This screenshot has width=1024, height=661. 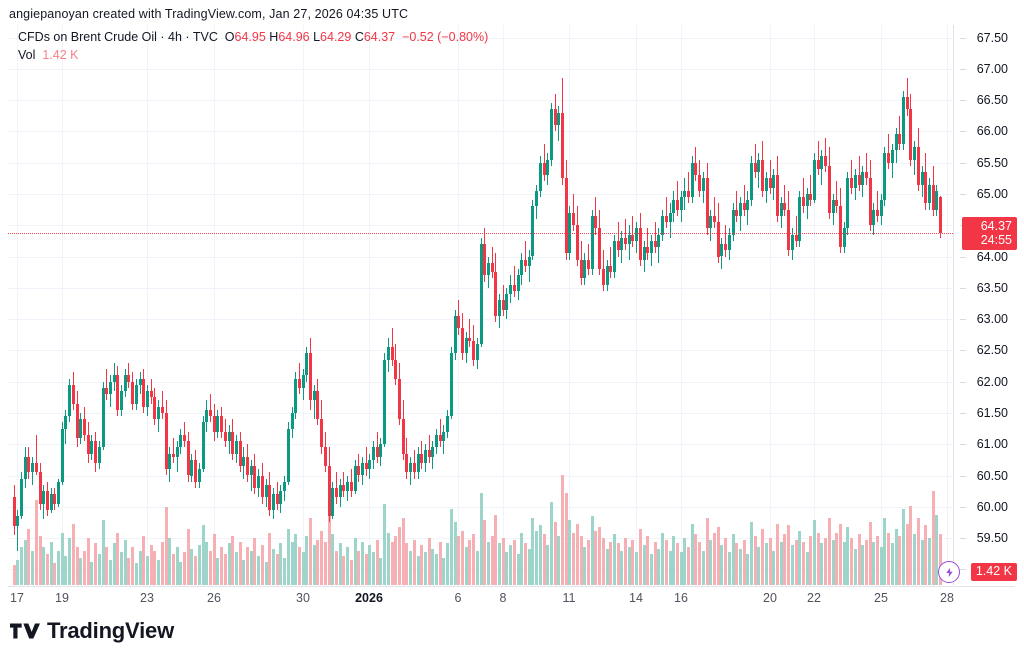 I want to click on legend-close-label: C, so click(x=359, y=37).